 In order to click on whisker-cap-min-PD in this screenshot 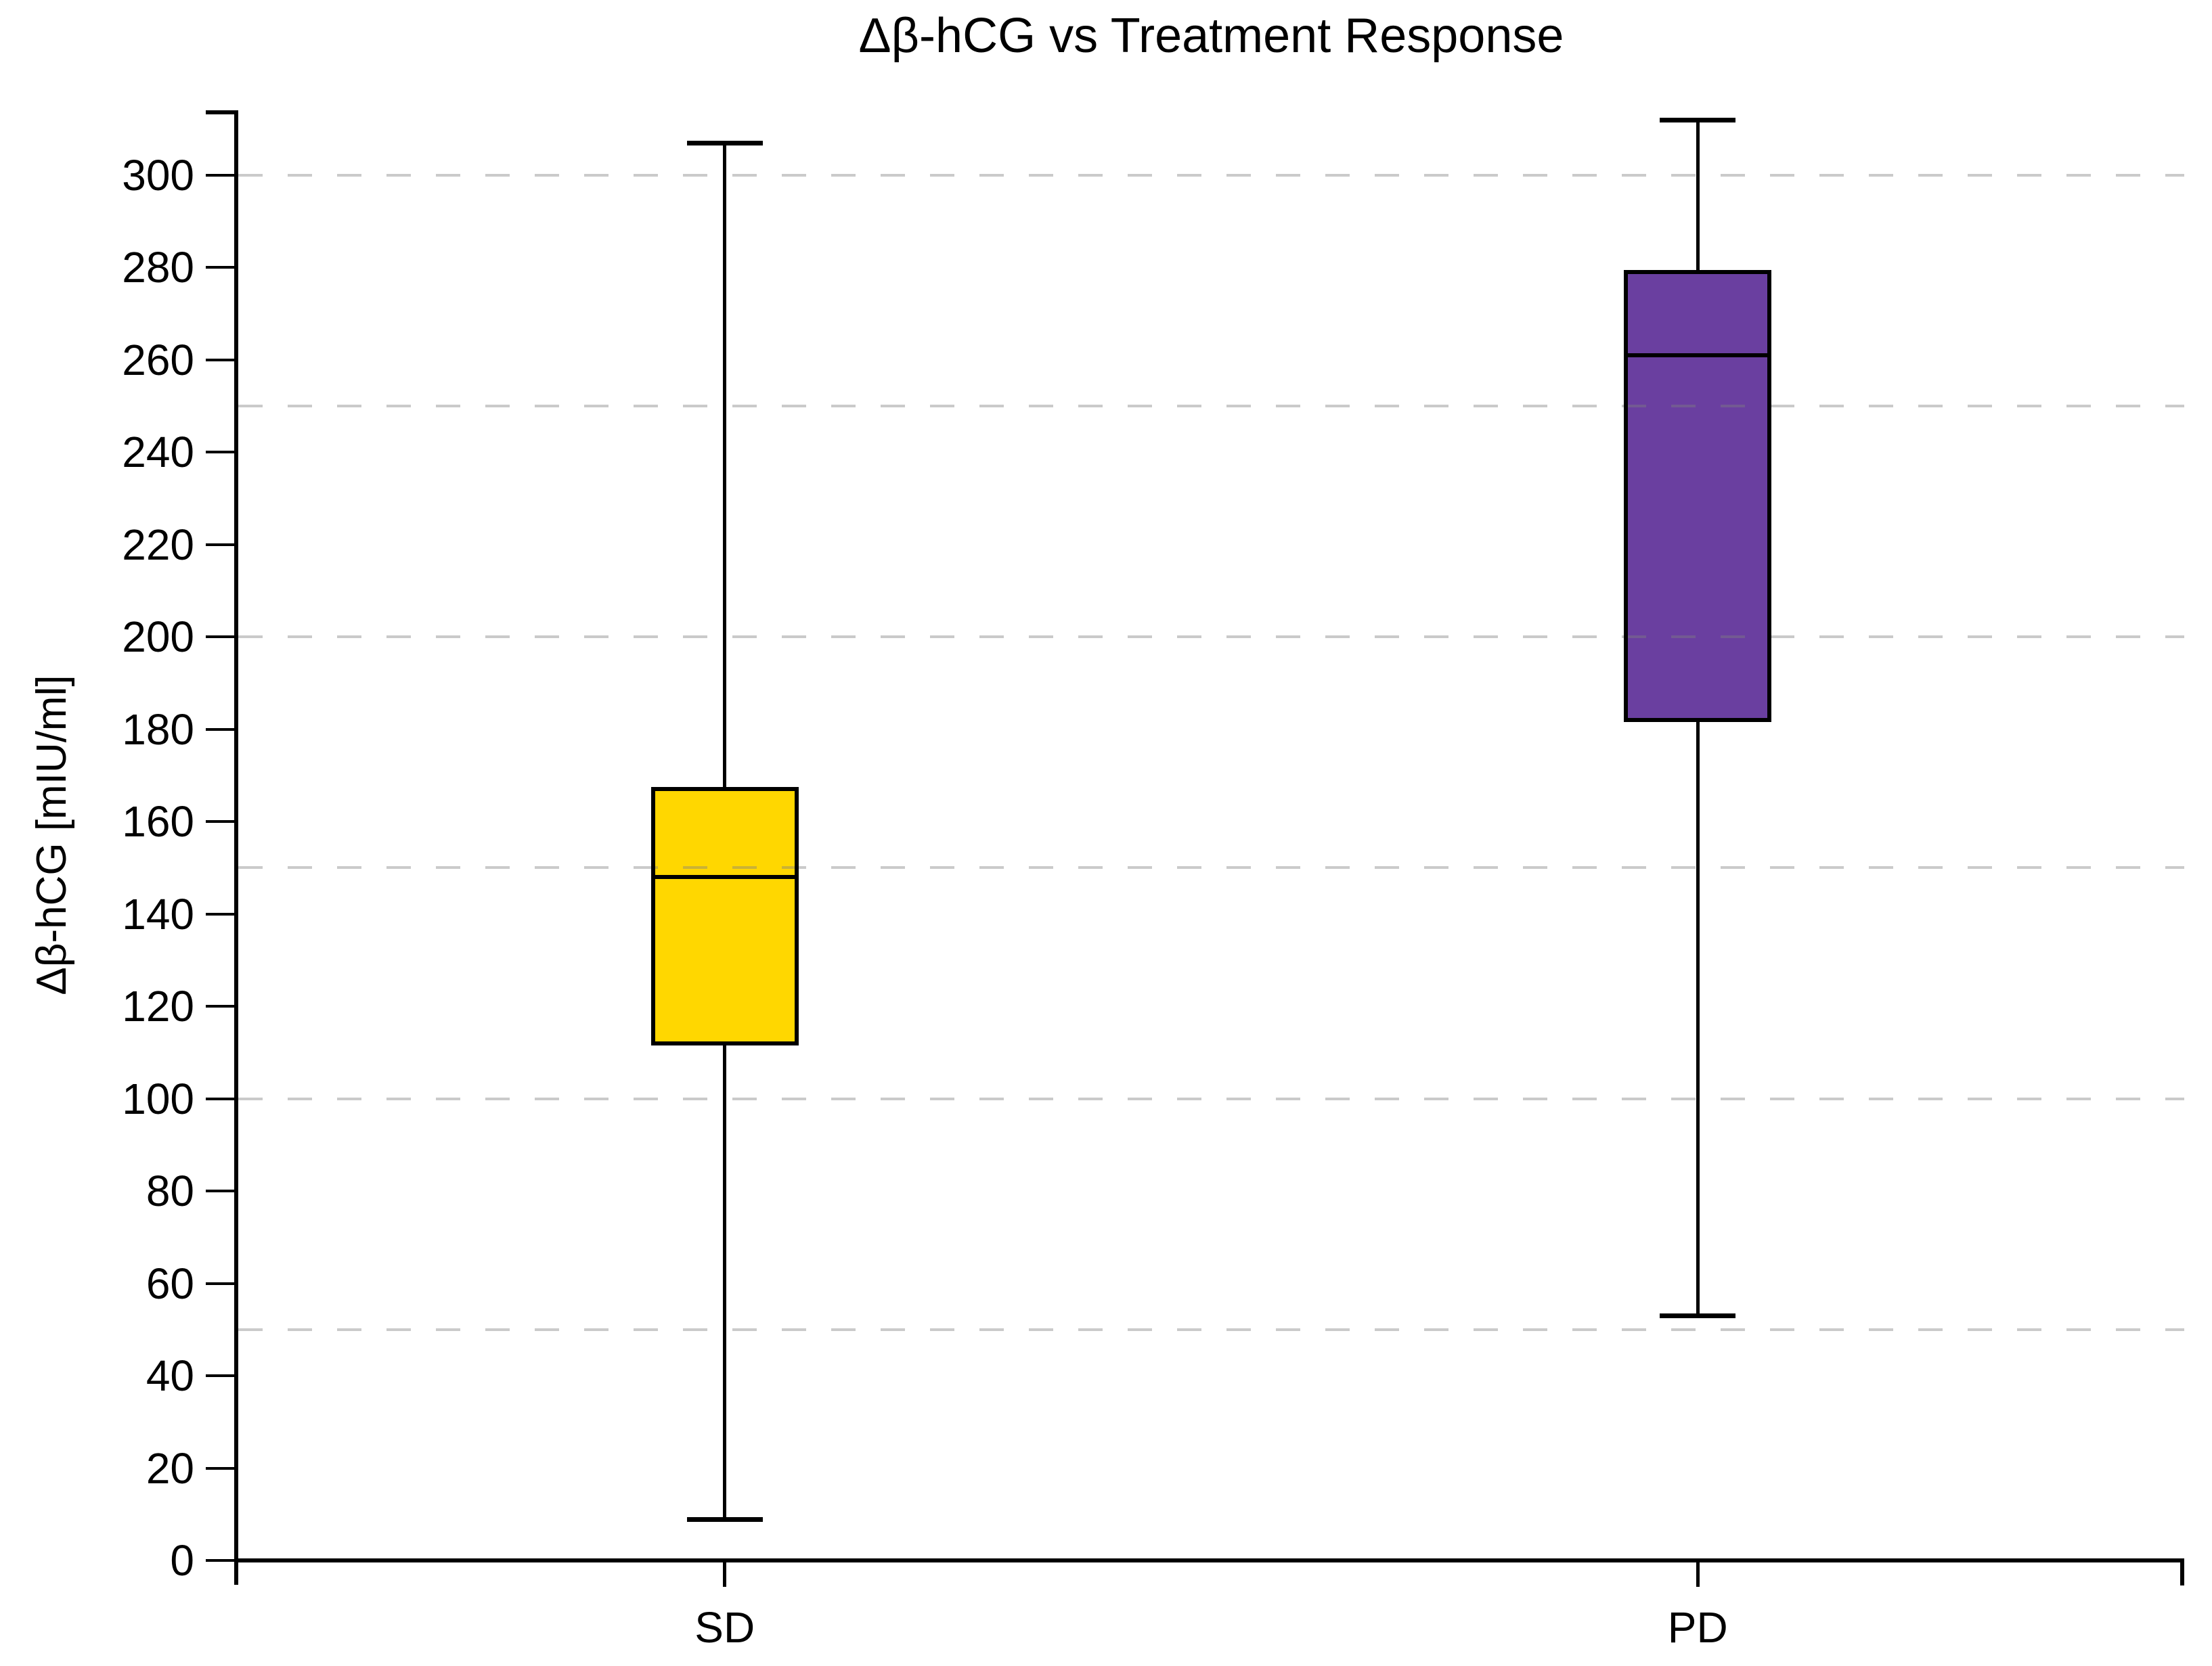, I will do `click(1698, 1316)`.